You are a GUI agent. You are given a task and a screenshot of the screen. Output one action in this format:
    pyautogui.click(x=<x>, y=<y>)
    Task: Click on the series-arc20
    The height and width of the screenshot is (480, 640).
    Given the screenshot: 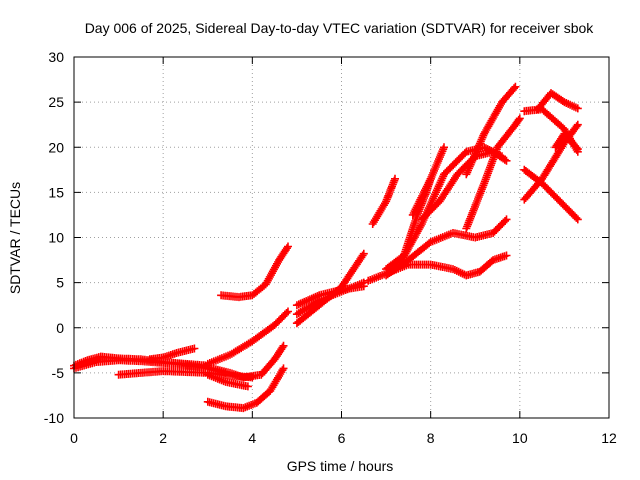 What is the action you would take?
    pyautogui.click(x=493, y=173)
    